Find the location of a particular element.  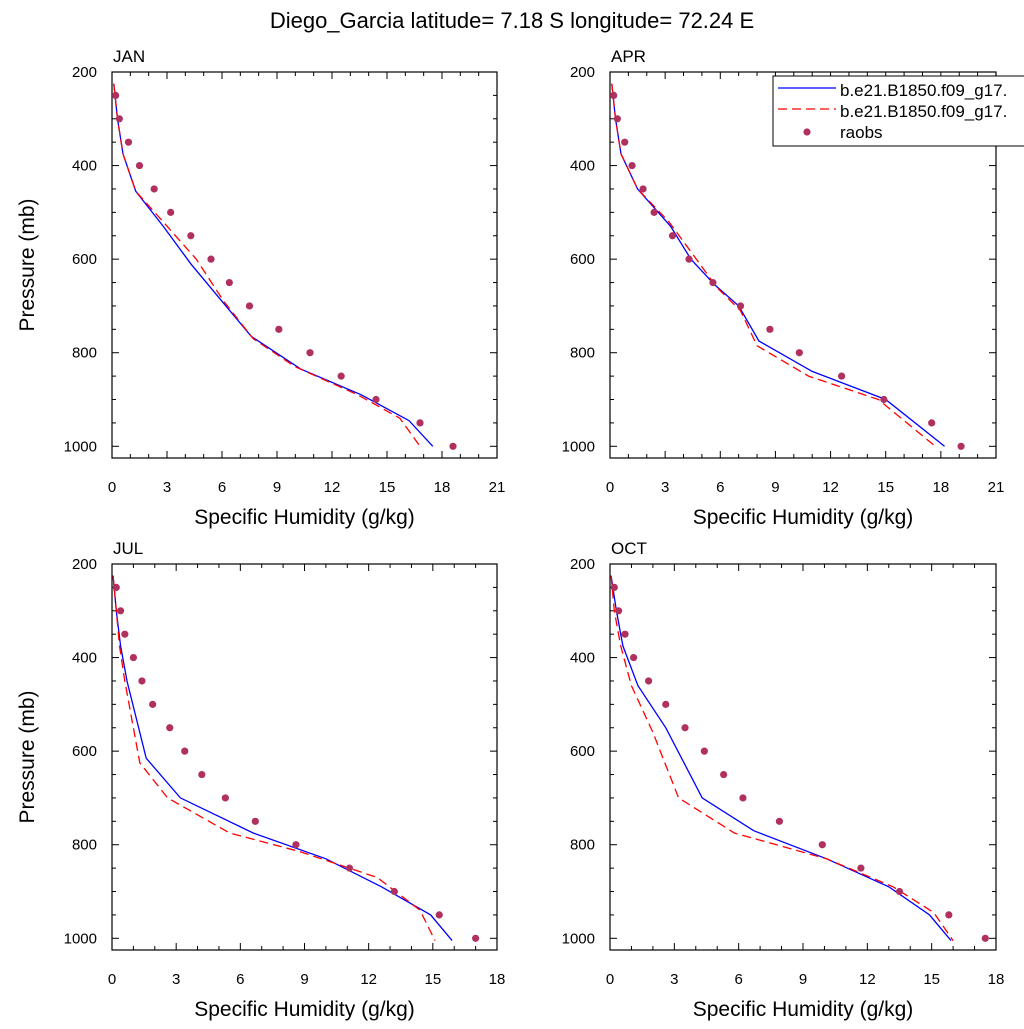

legend-label: raobs is located at coordinates (861, 132).